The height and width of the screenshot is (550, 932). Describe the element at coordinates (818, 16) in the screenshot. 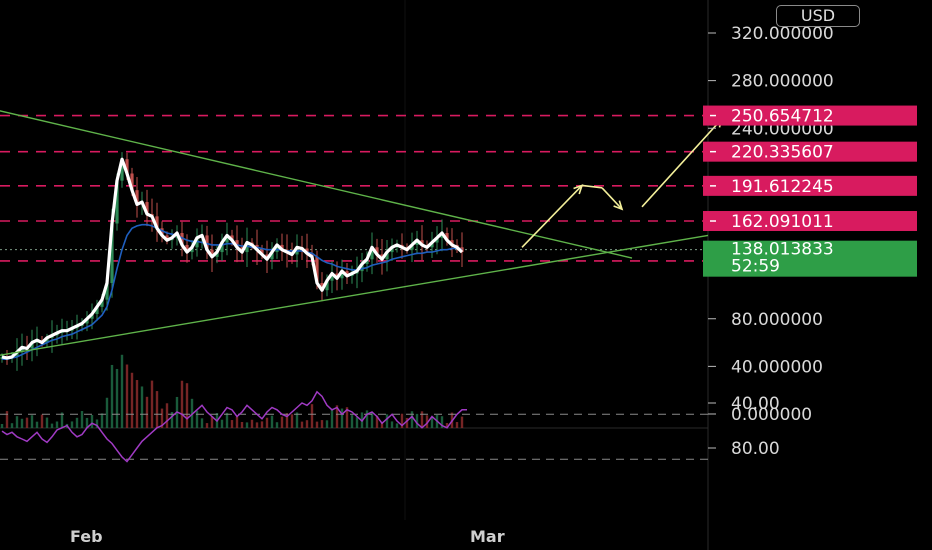

I see `currency-badge: USD` at that location.